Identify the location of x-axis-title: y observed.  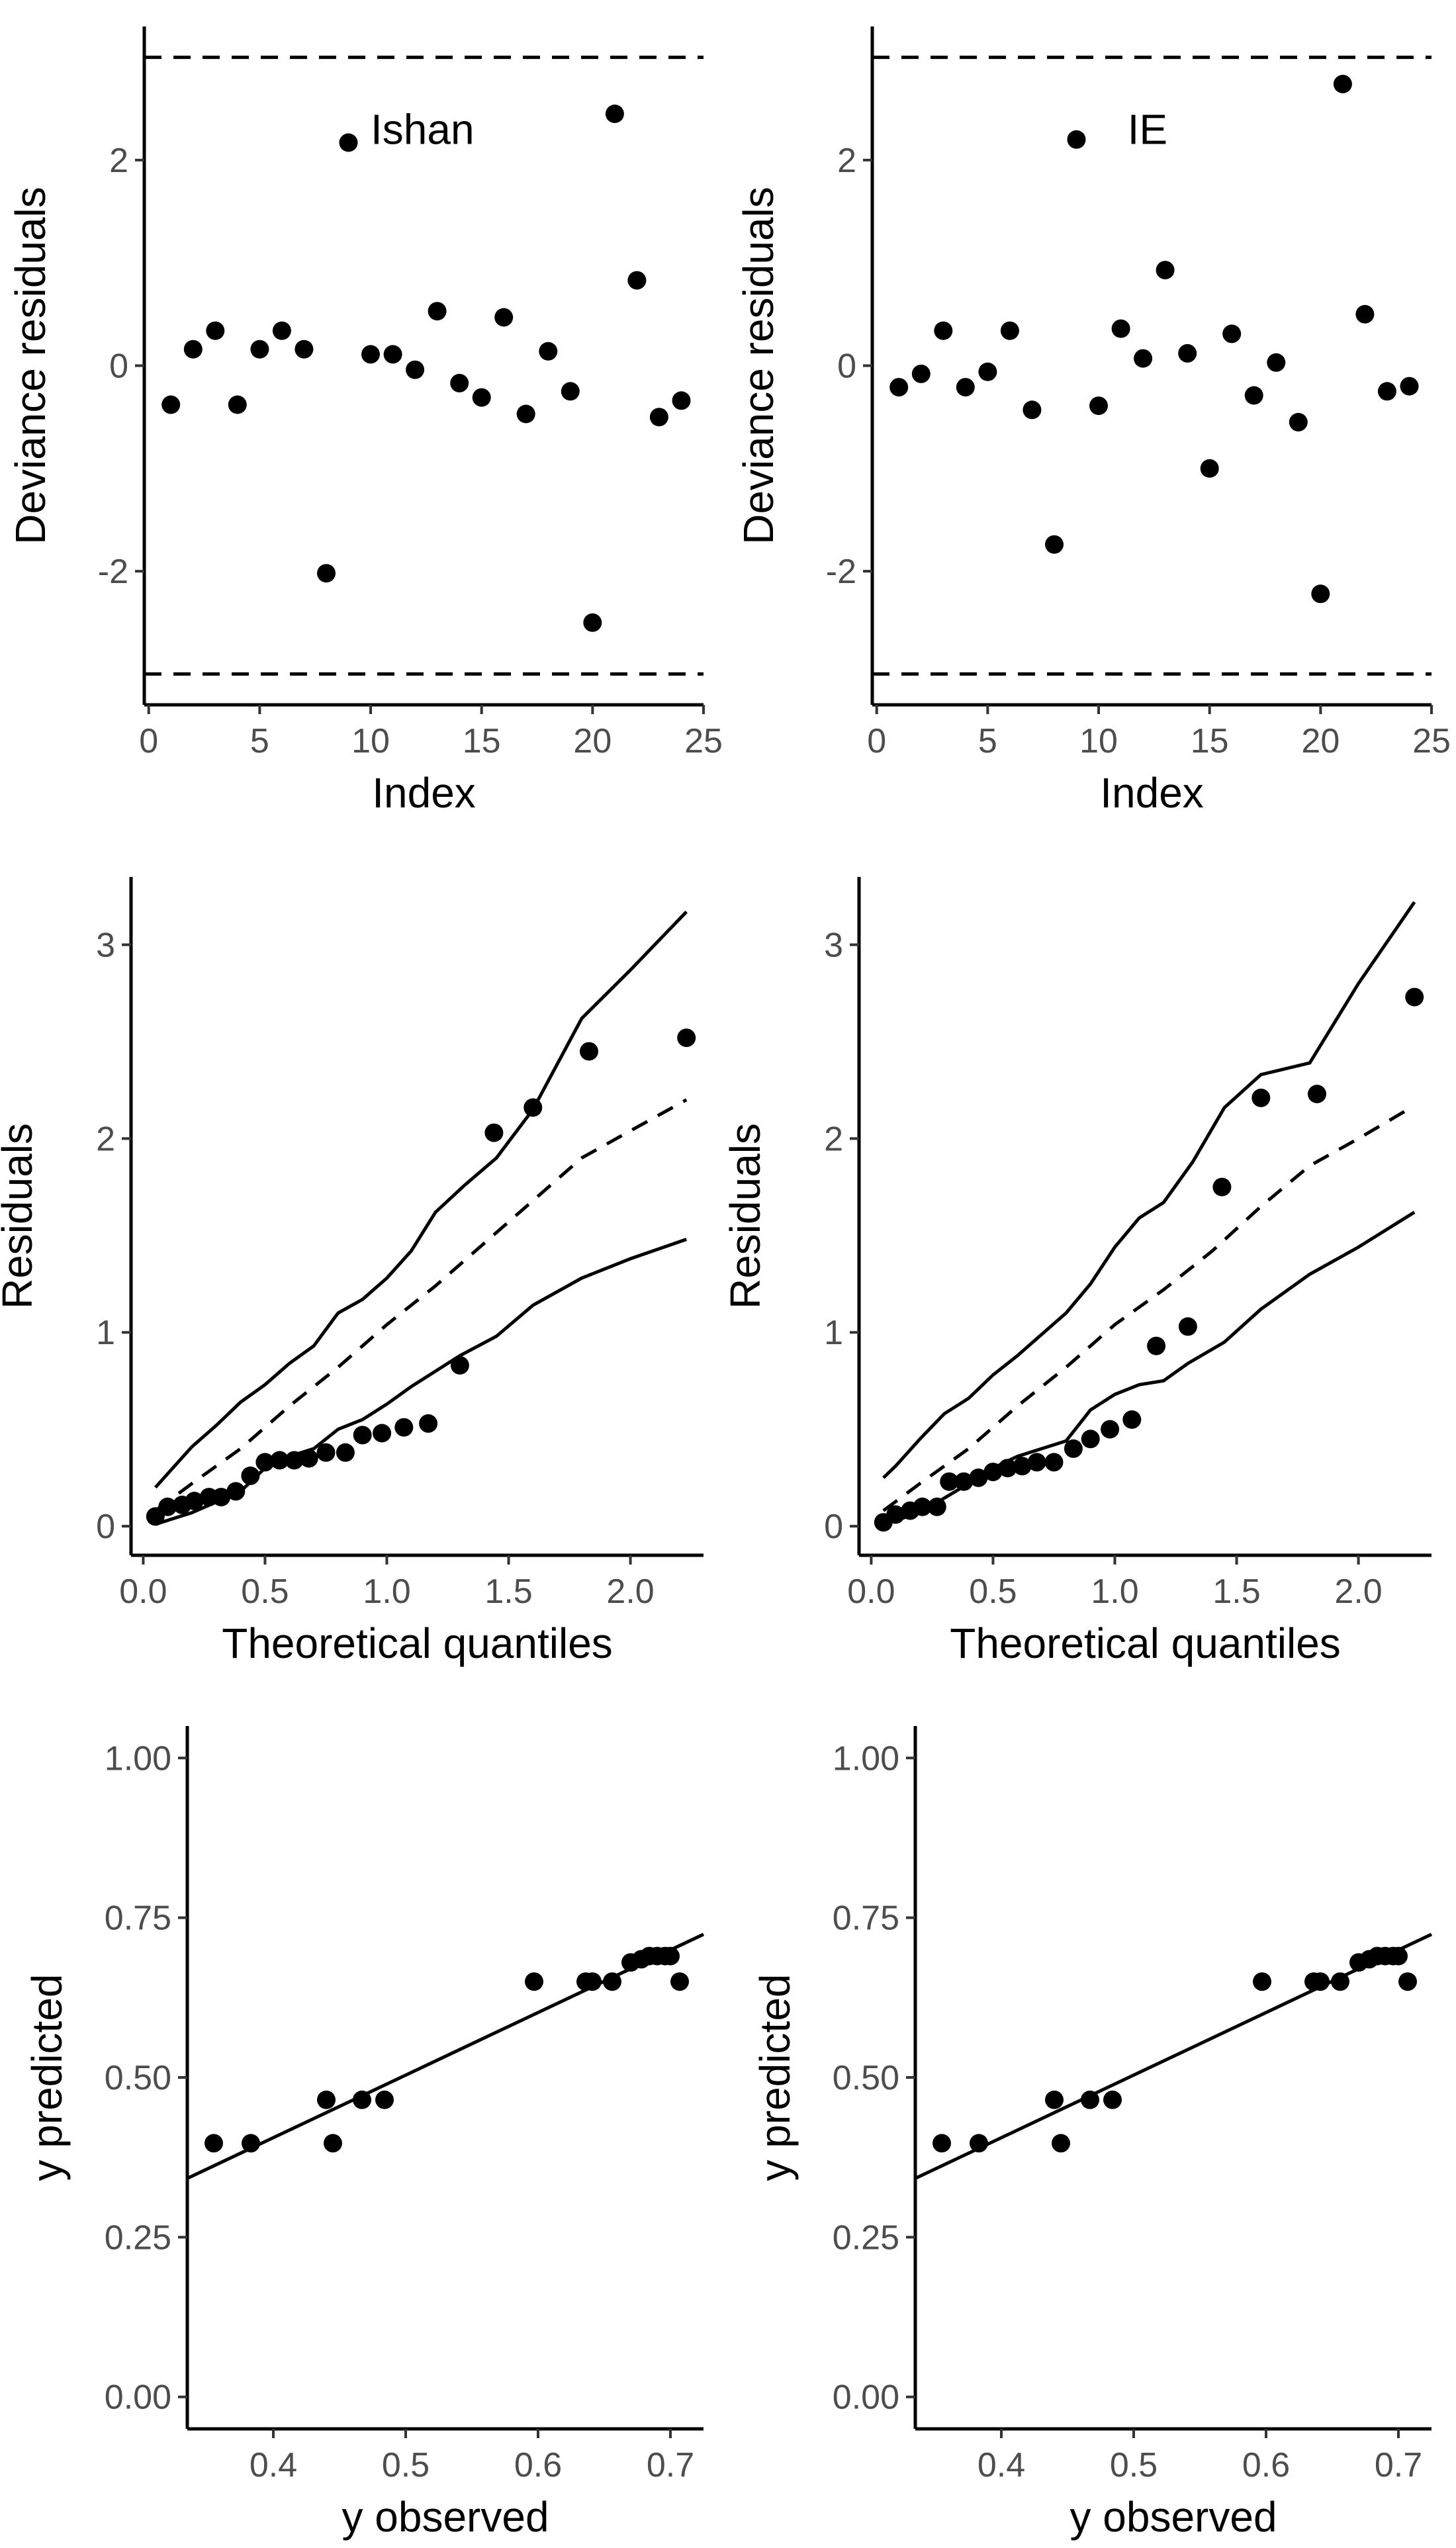
(445, 2517).